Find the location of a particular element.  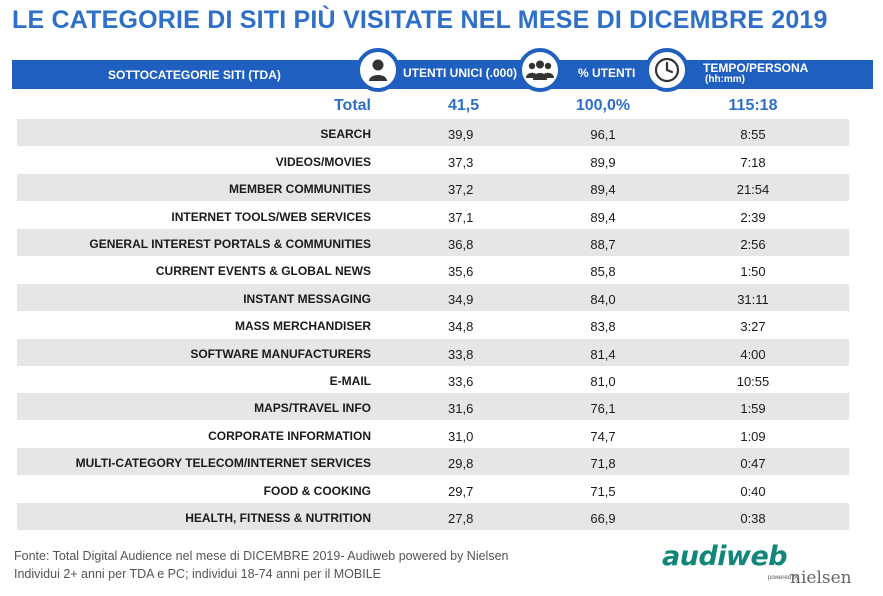

table-row: CURRENT EVENTS & GLOBAL NEWS 35,6 85,8 1:50 is located at coordinates (433, 269).